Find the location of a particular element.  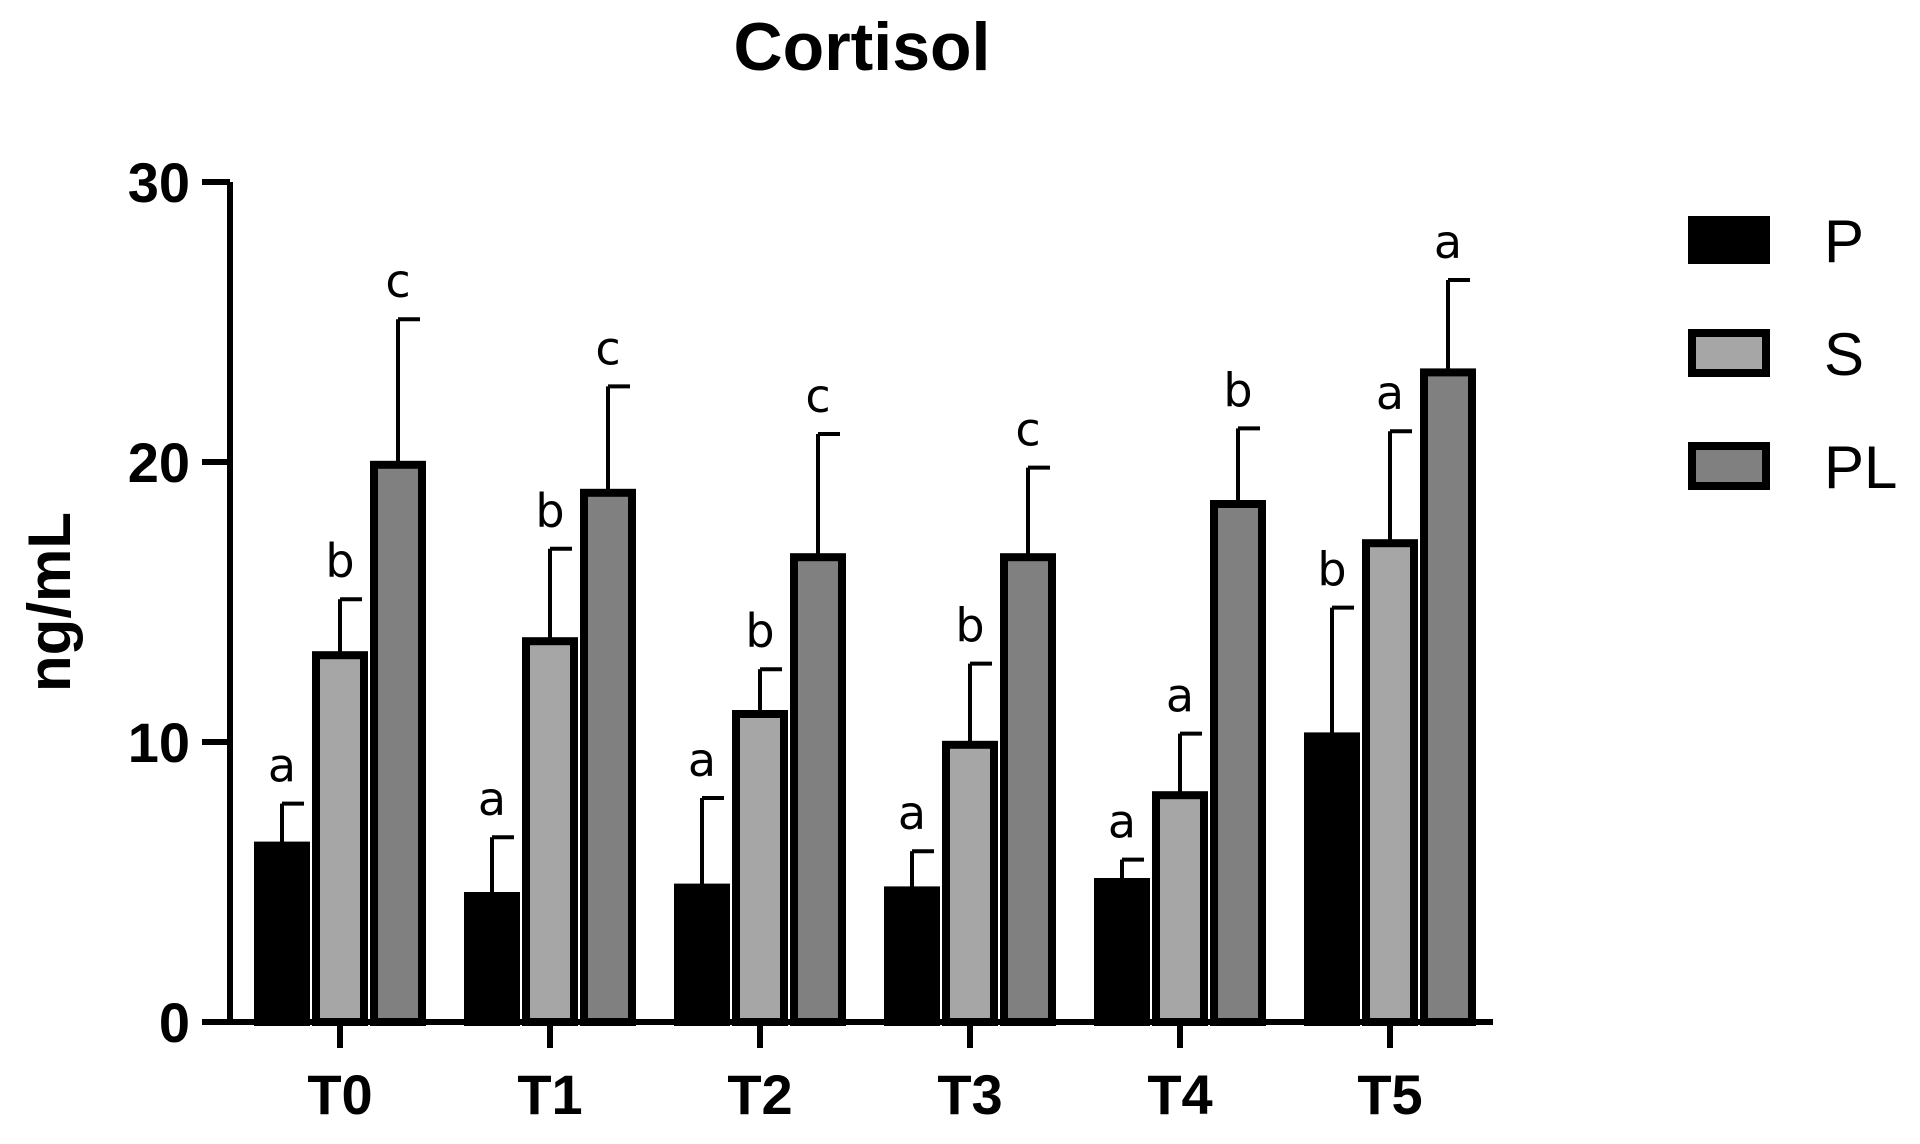

bar-p-t0 is located at coordinates (282, 933).